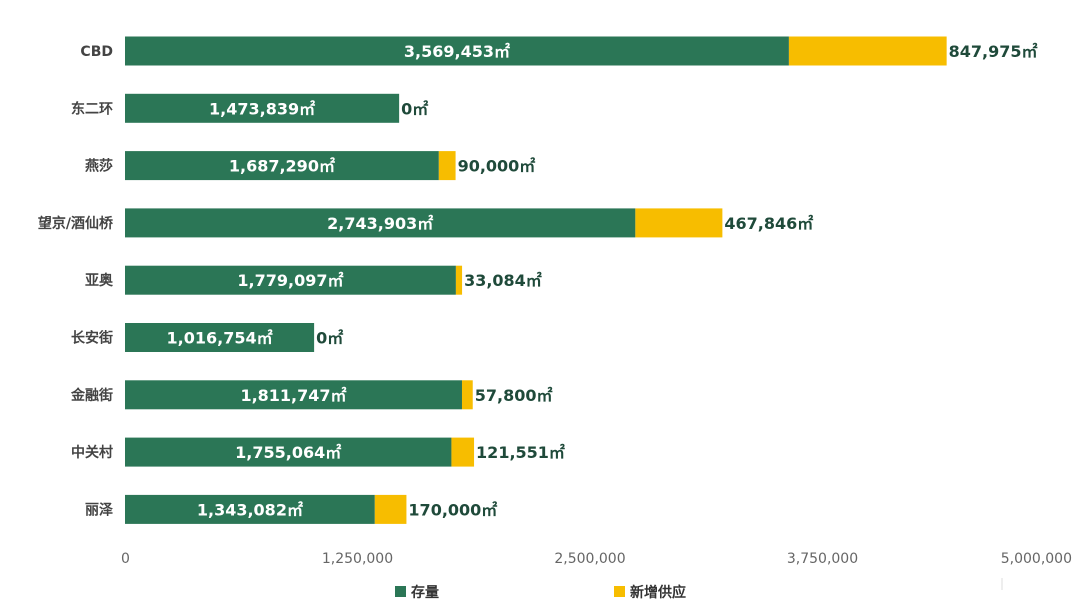 This screenshot has width=1080, height=612. Describe the element at coordinates (92, 108) in the screenshot. I see `category-label: 东二环` at that location.